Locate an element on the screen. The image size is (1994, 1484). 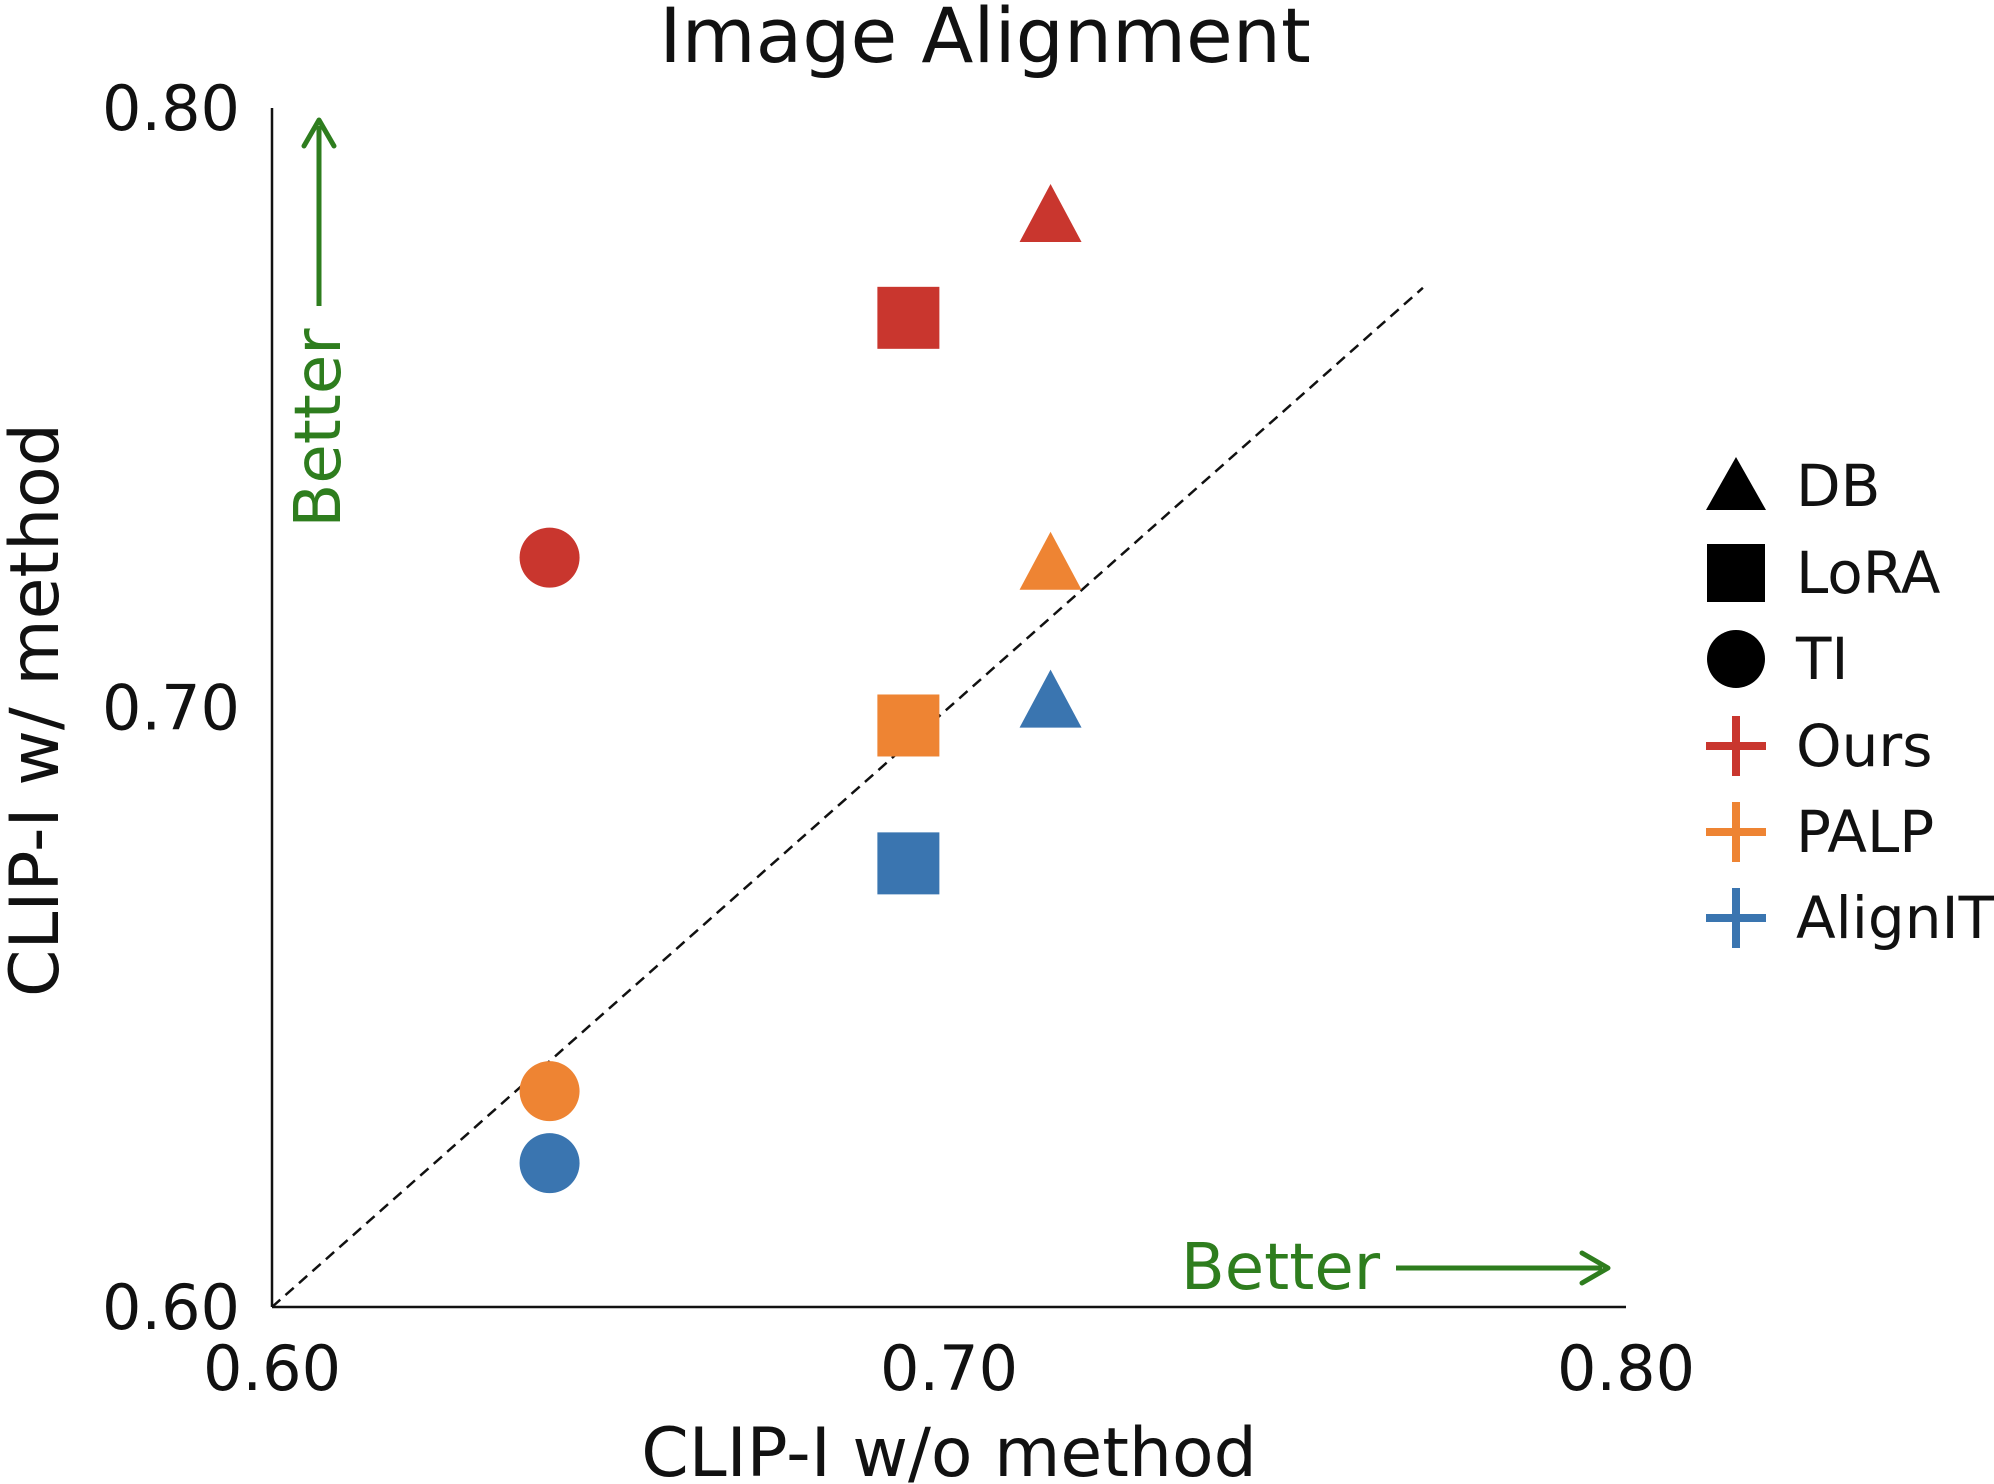
legend: DB LoRA TI Ours PALP AlignIT is located at coordinates (1850, 702).